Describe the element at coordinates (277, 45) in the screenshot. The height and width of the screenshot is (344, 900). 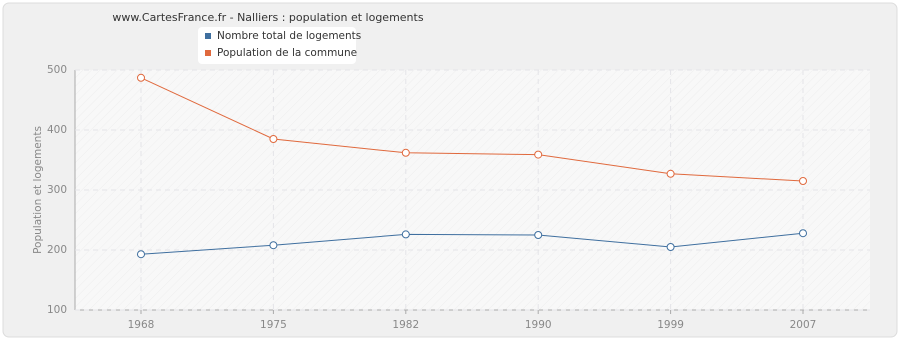
I see `legend` at that location.